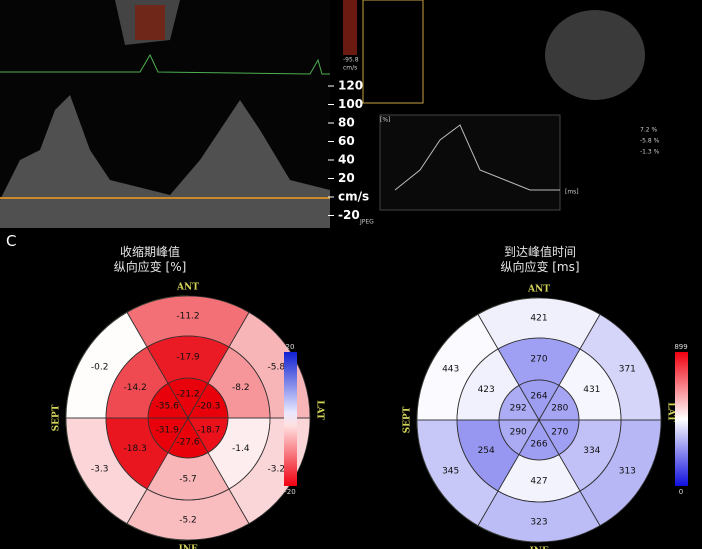 Image resolution: width=702 pixels, height=549 pixels. What do you see at coordinates (150, 22) in the screenshot?
I see `color-flow` at bounding box center [150, 22].